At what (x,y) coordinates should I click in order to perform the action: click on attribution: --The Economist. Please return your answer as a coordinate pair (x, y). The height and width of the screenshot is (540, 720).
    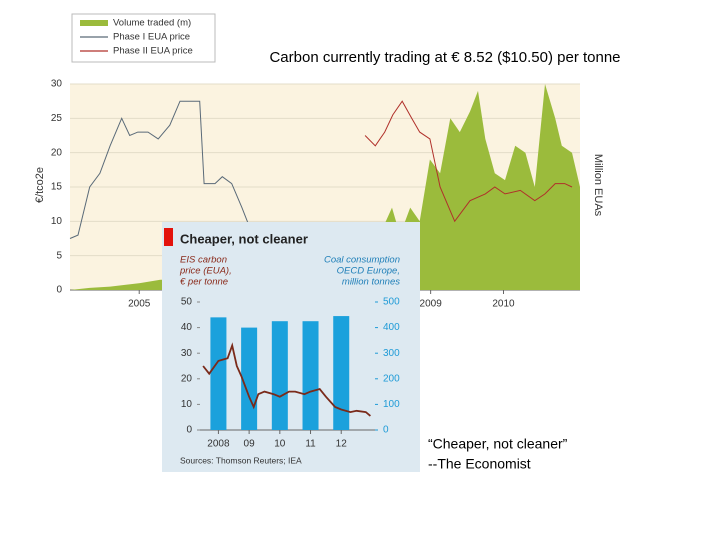
    Looking at the image, I should click on (479, 464).